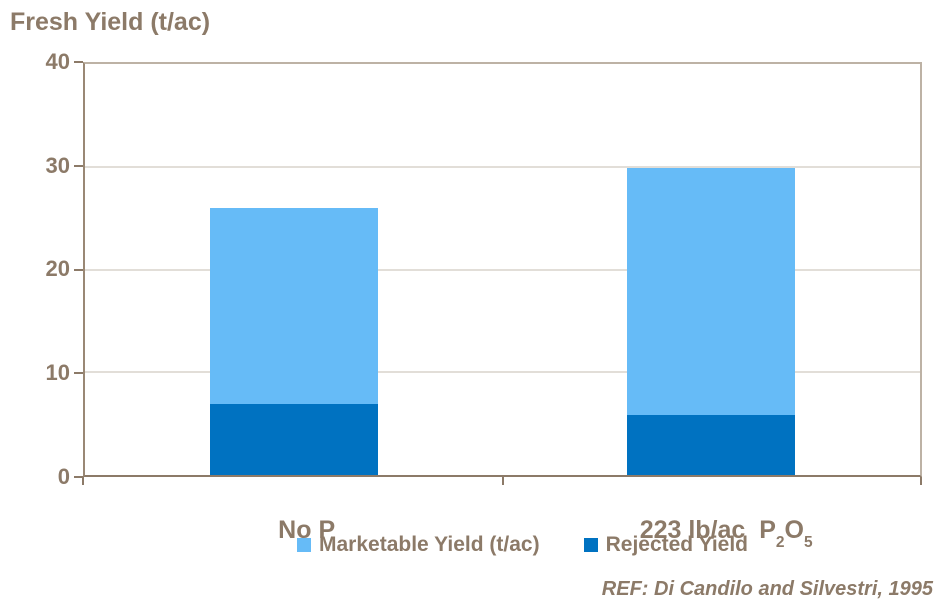 The image size is (940, 614). What do you see at coordinates (808, 543) in the screenshot?
I see `x-label-p2o5-sub5: 5` at bounding box center [808, 543].